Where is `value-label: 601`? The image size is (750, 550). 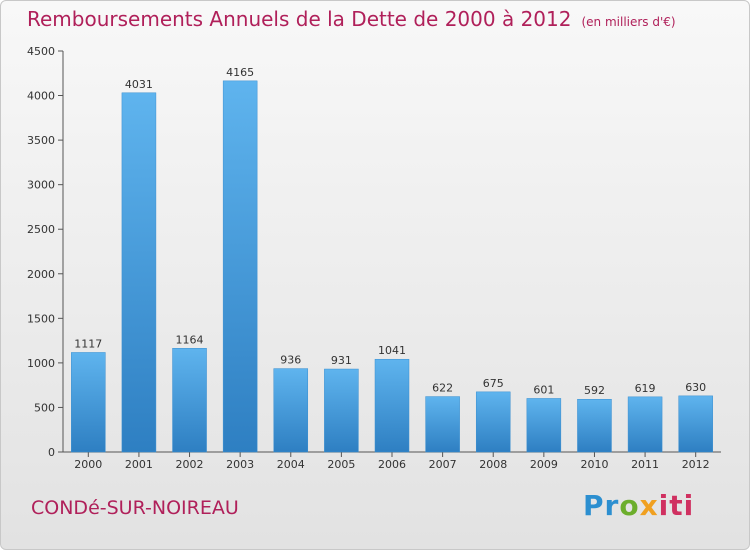
value-label: 601 is located at coordinates (543, 389).